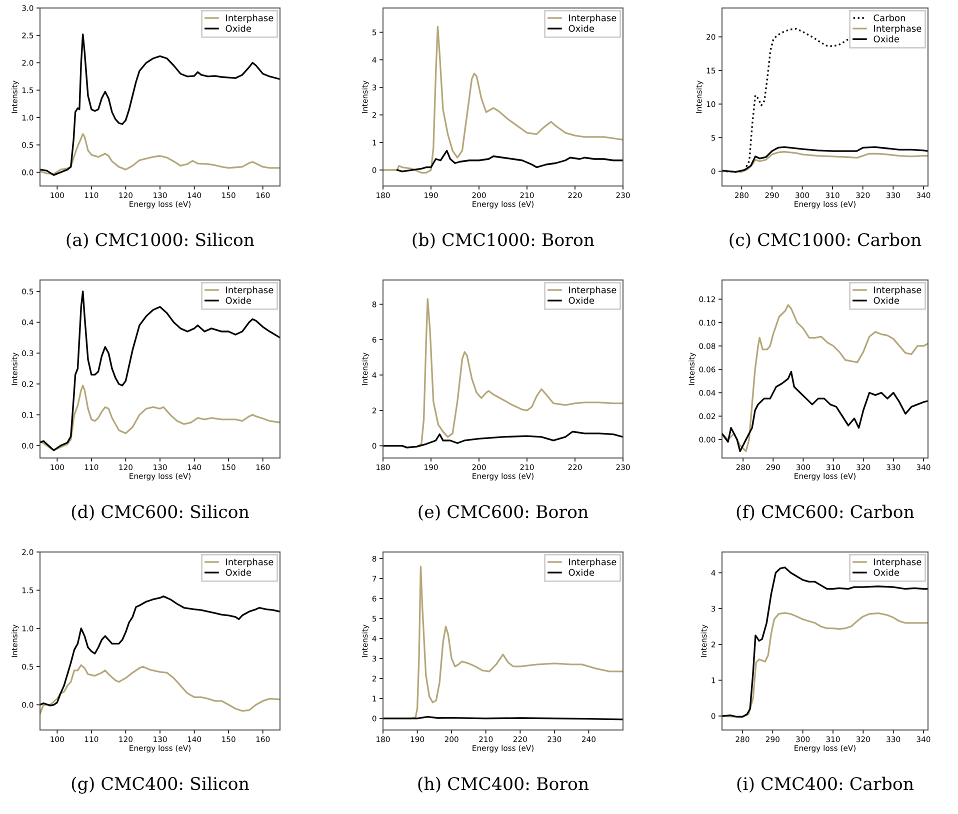  I want to click on text: (h) CMC400: Boron, so click(503, 784).